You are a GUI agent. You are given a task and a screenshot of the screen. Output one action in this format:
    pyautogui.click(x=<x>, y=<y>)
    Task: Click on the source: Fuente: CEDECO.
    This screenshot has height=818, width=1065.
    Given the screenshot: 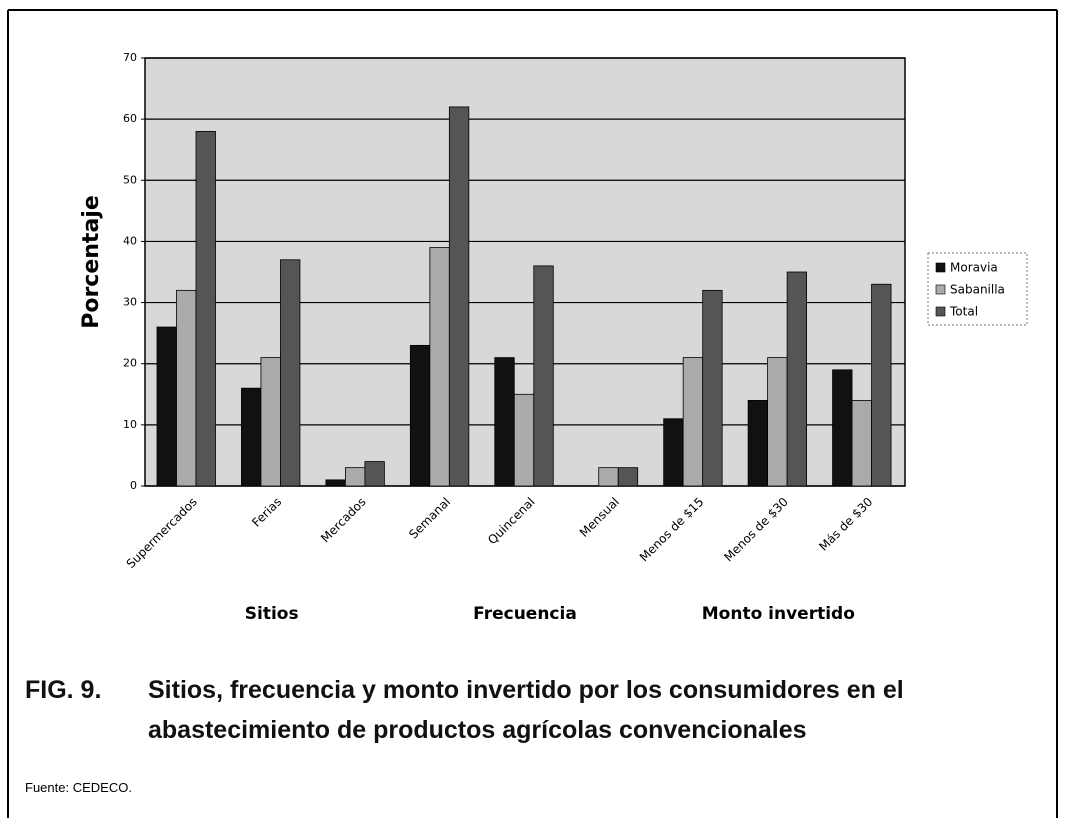 What is the action you would take?
    pyautogui.click(x=78, y=787)
    